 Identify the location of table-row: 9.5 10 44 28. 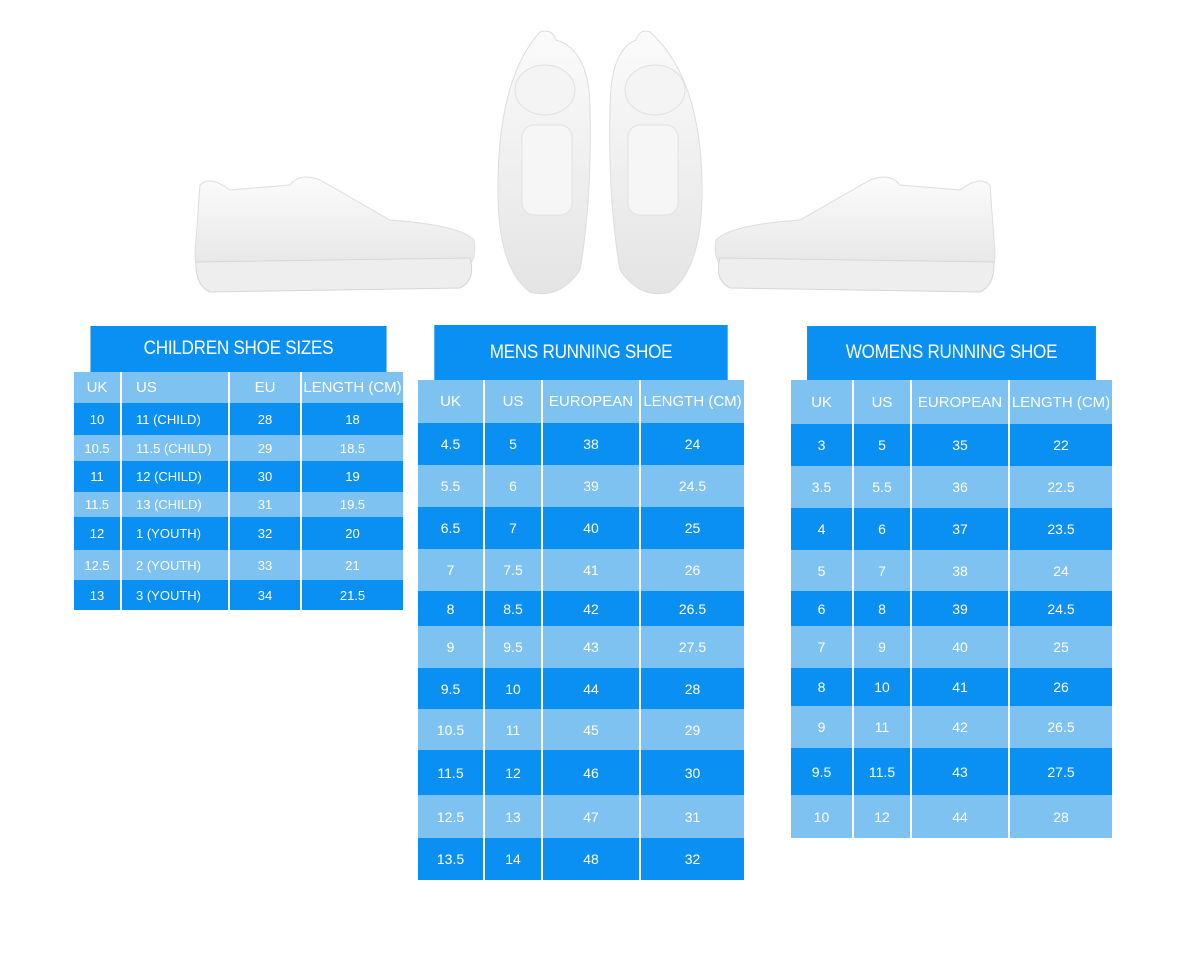
(581, 688).